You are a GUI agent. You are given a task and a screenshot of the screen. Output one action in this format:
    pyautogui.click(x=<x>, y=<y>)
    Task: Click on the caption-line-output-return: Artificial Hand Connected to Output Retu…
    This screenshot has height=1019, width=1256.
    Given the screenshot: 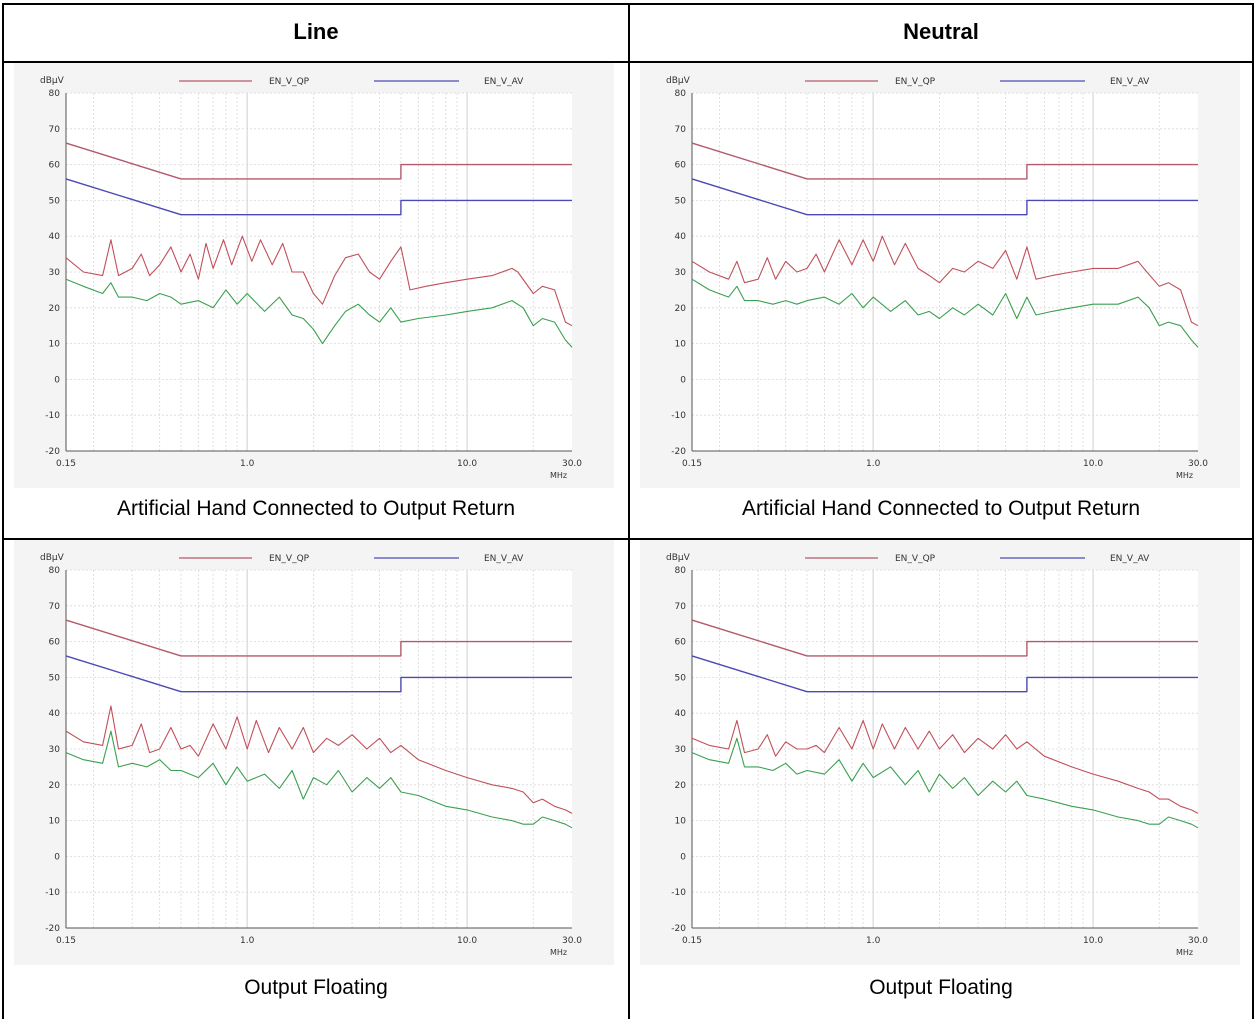 What is the action you would take?
    pyautogui.click(x=316, y=508)
    